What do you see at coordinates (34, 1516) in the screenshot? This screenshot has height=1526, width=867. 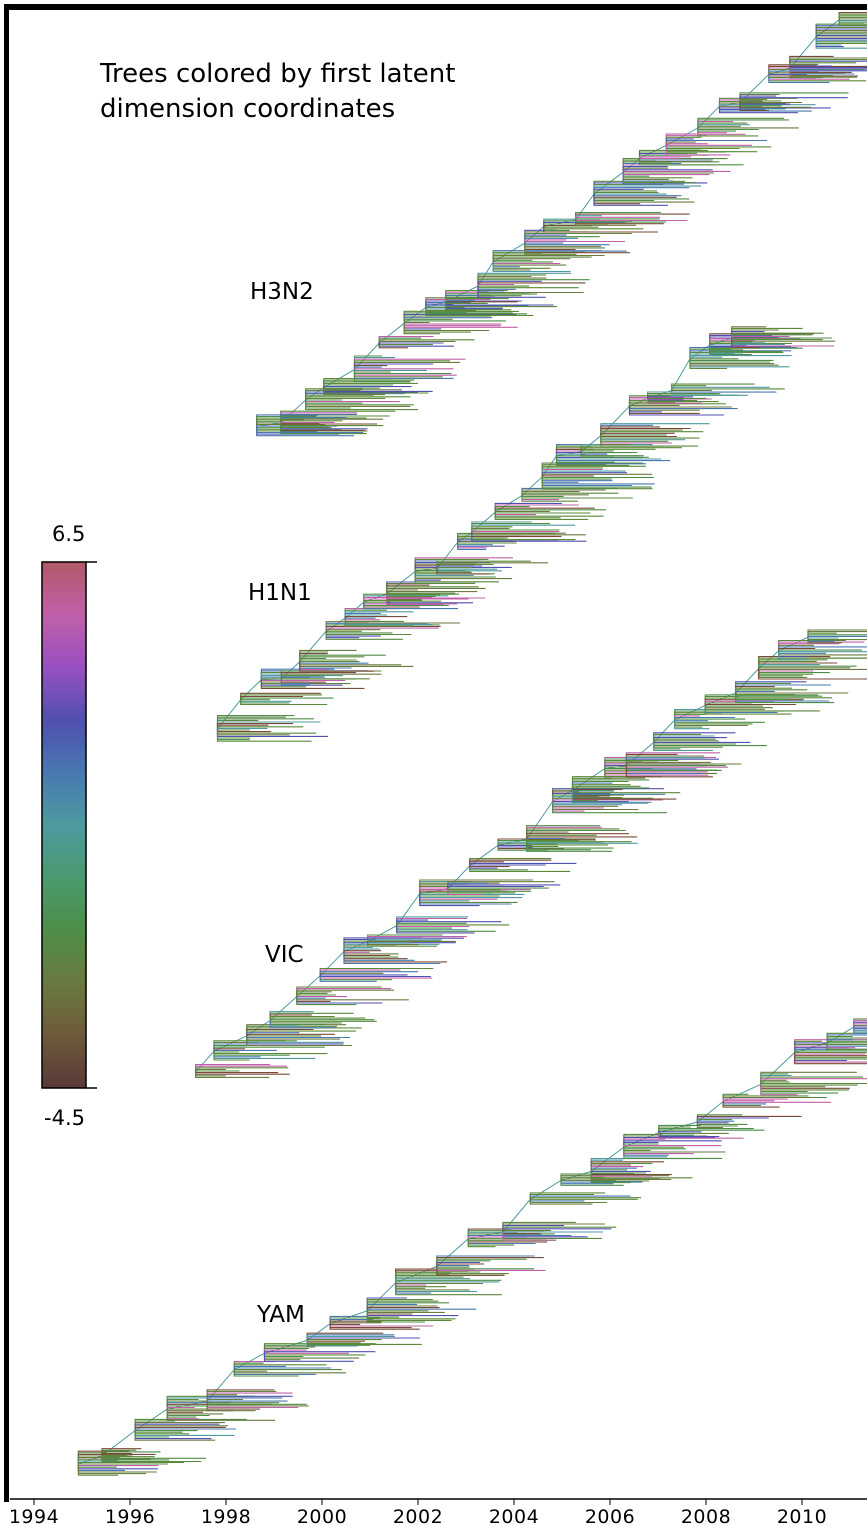 I see `x-tick-label-1994: 1994` at bounding box center [34, 1516].